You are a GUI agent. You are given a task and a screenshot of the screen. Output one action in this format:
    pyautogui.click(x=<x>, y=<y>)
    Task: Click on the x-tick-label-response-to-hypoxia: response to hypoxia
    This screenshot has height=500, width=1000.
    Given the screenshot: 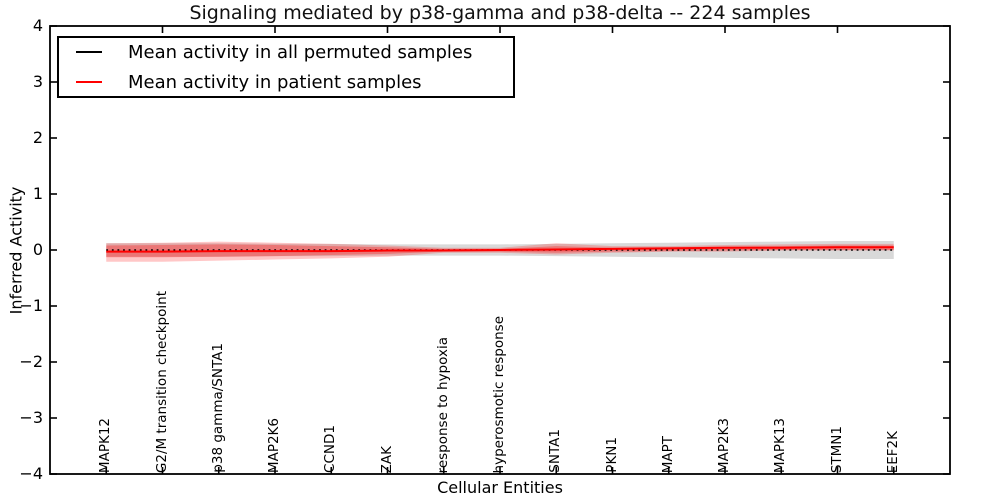 What is the action you would take?
    pyautogui.click(x=442, y=404)
    